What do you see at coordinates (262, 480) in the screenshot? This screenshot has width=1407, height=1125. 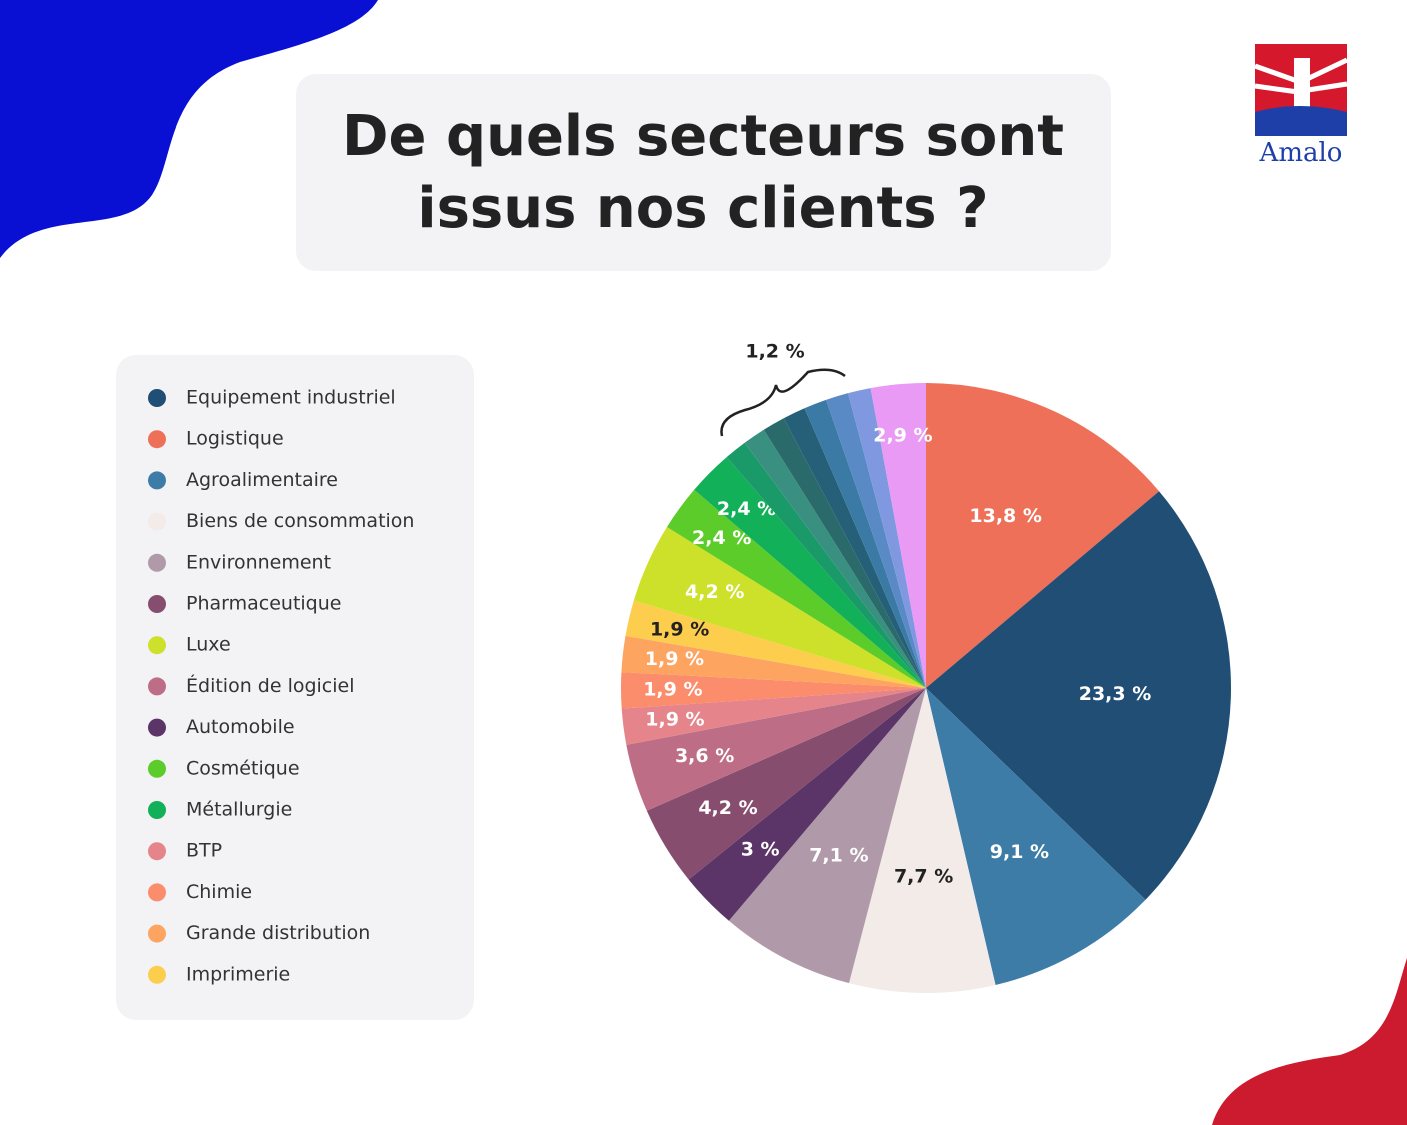 I see `legend-label: Agroalimentaire` at bounding box center [262, 480].